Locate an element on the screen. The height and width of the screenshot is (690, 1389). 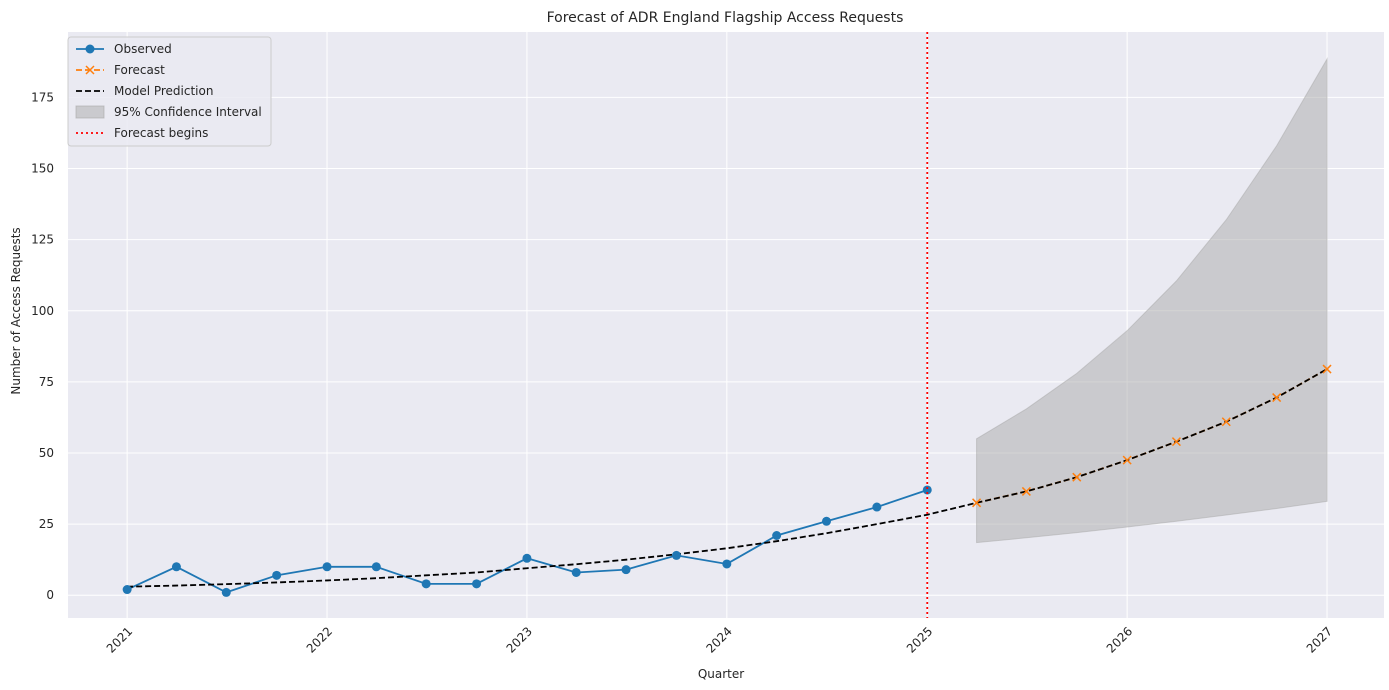
legend-label: Model Prediction is located at coordinates (163, 91).